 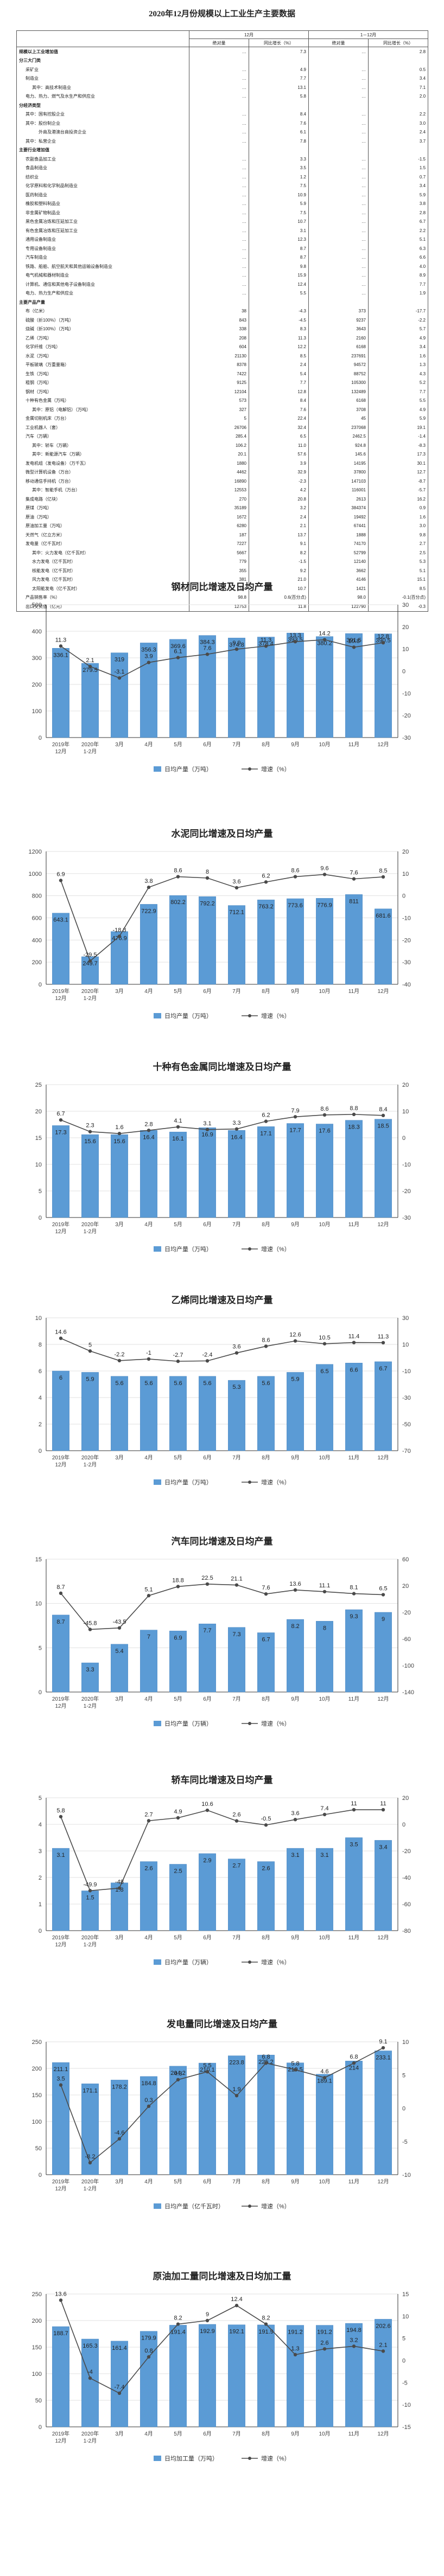 I want to click on cell-growth: -2.2, so click(x=398, y=320).